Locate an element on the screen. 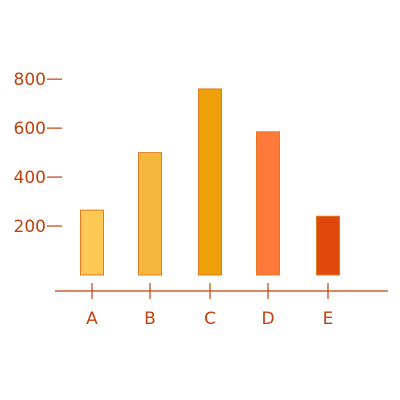  x-tick-label: C is located at coordinates (210, 319).